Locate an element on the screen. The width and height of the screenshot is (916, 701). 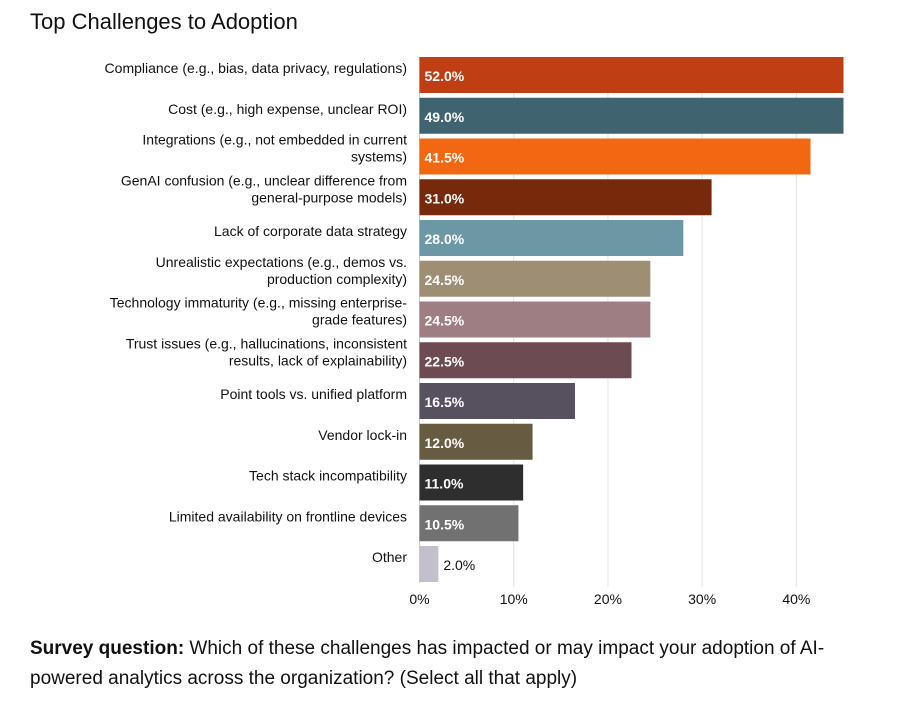
category-label: Lack of corporate data strategy is located at coordinates (310, 231).